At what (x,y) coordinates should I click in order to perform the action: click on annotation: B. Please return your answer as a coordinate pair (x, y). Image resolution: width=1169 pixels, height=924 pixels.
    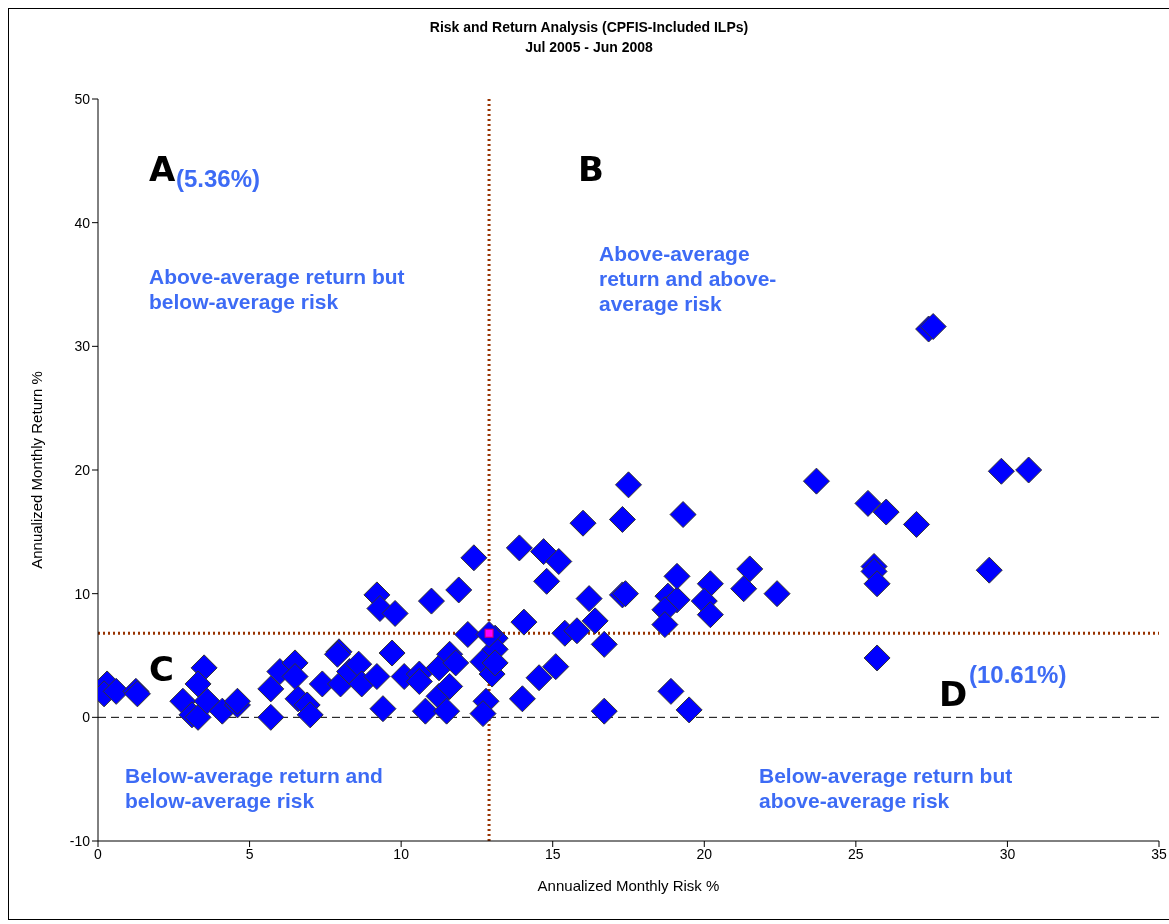
    Looking at the image, I should click on (591, 169).